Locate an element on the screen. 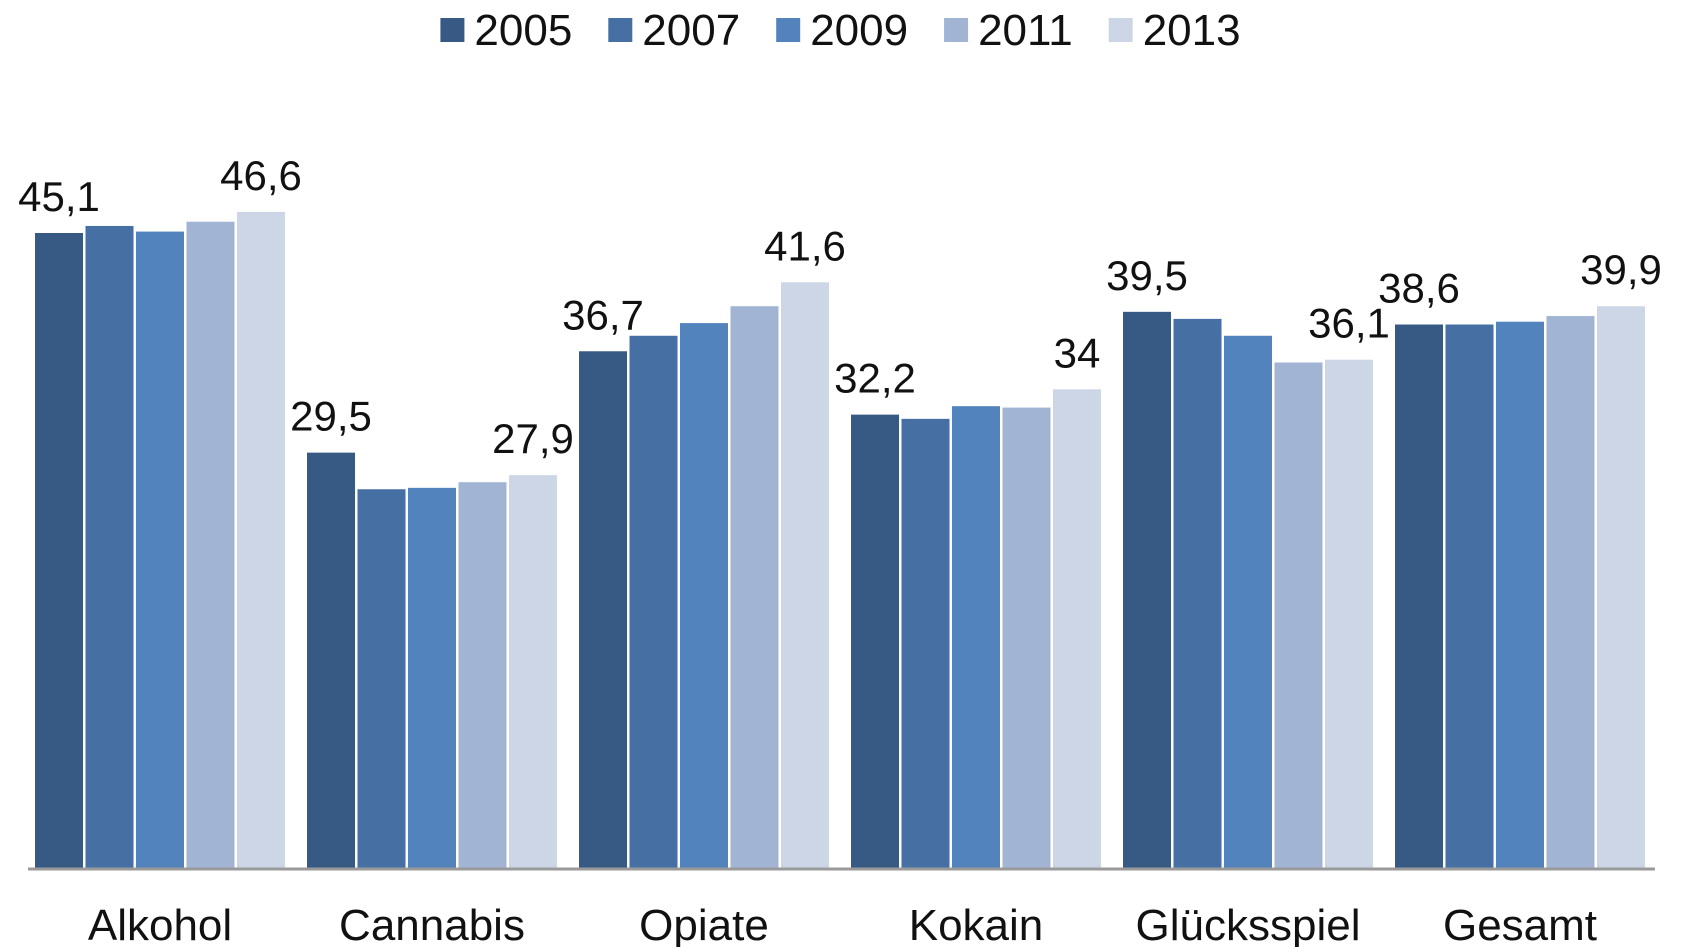 This screenshot has width=1681, height=947. bar-kokain-2009 is located at coordinates (976, 637).